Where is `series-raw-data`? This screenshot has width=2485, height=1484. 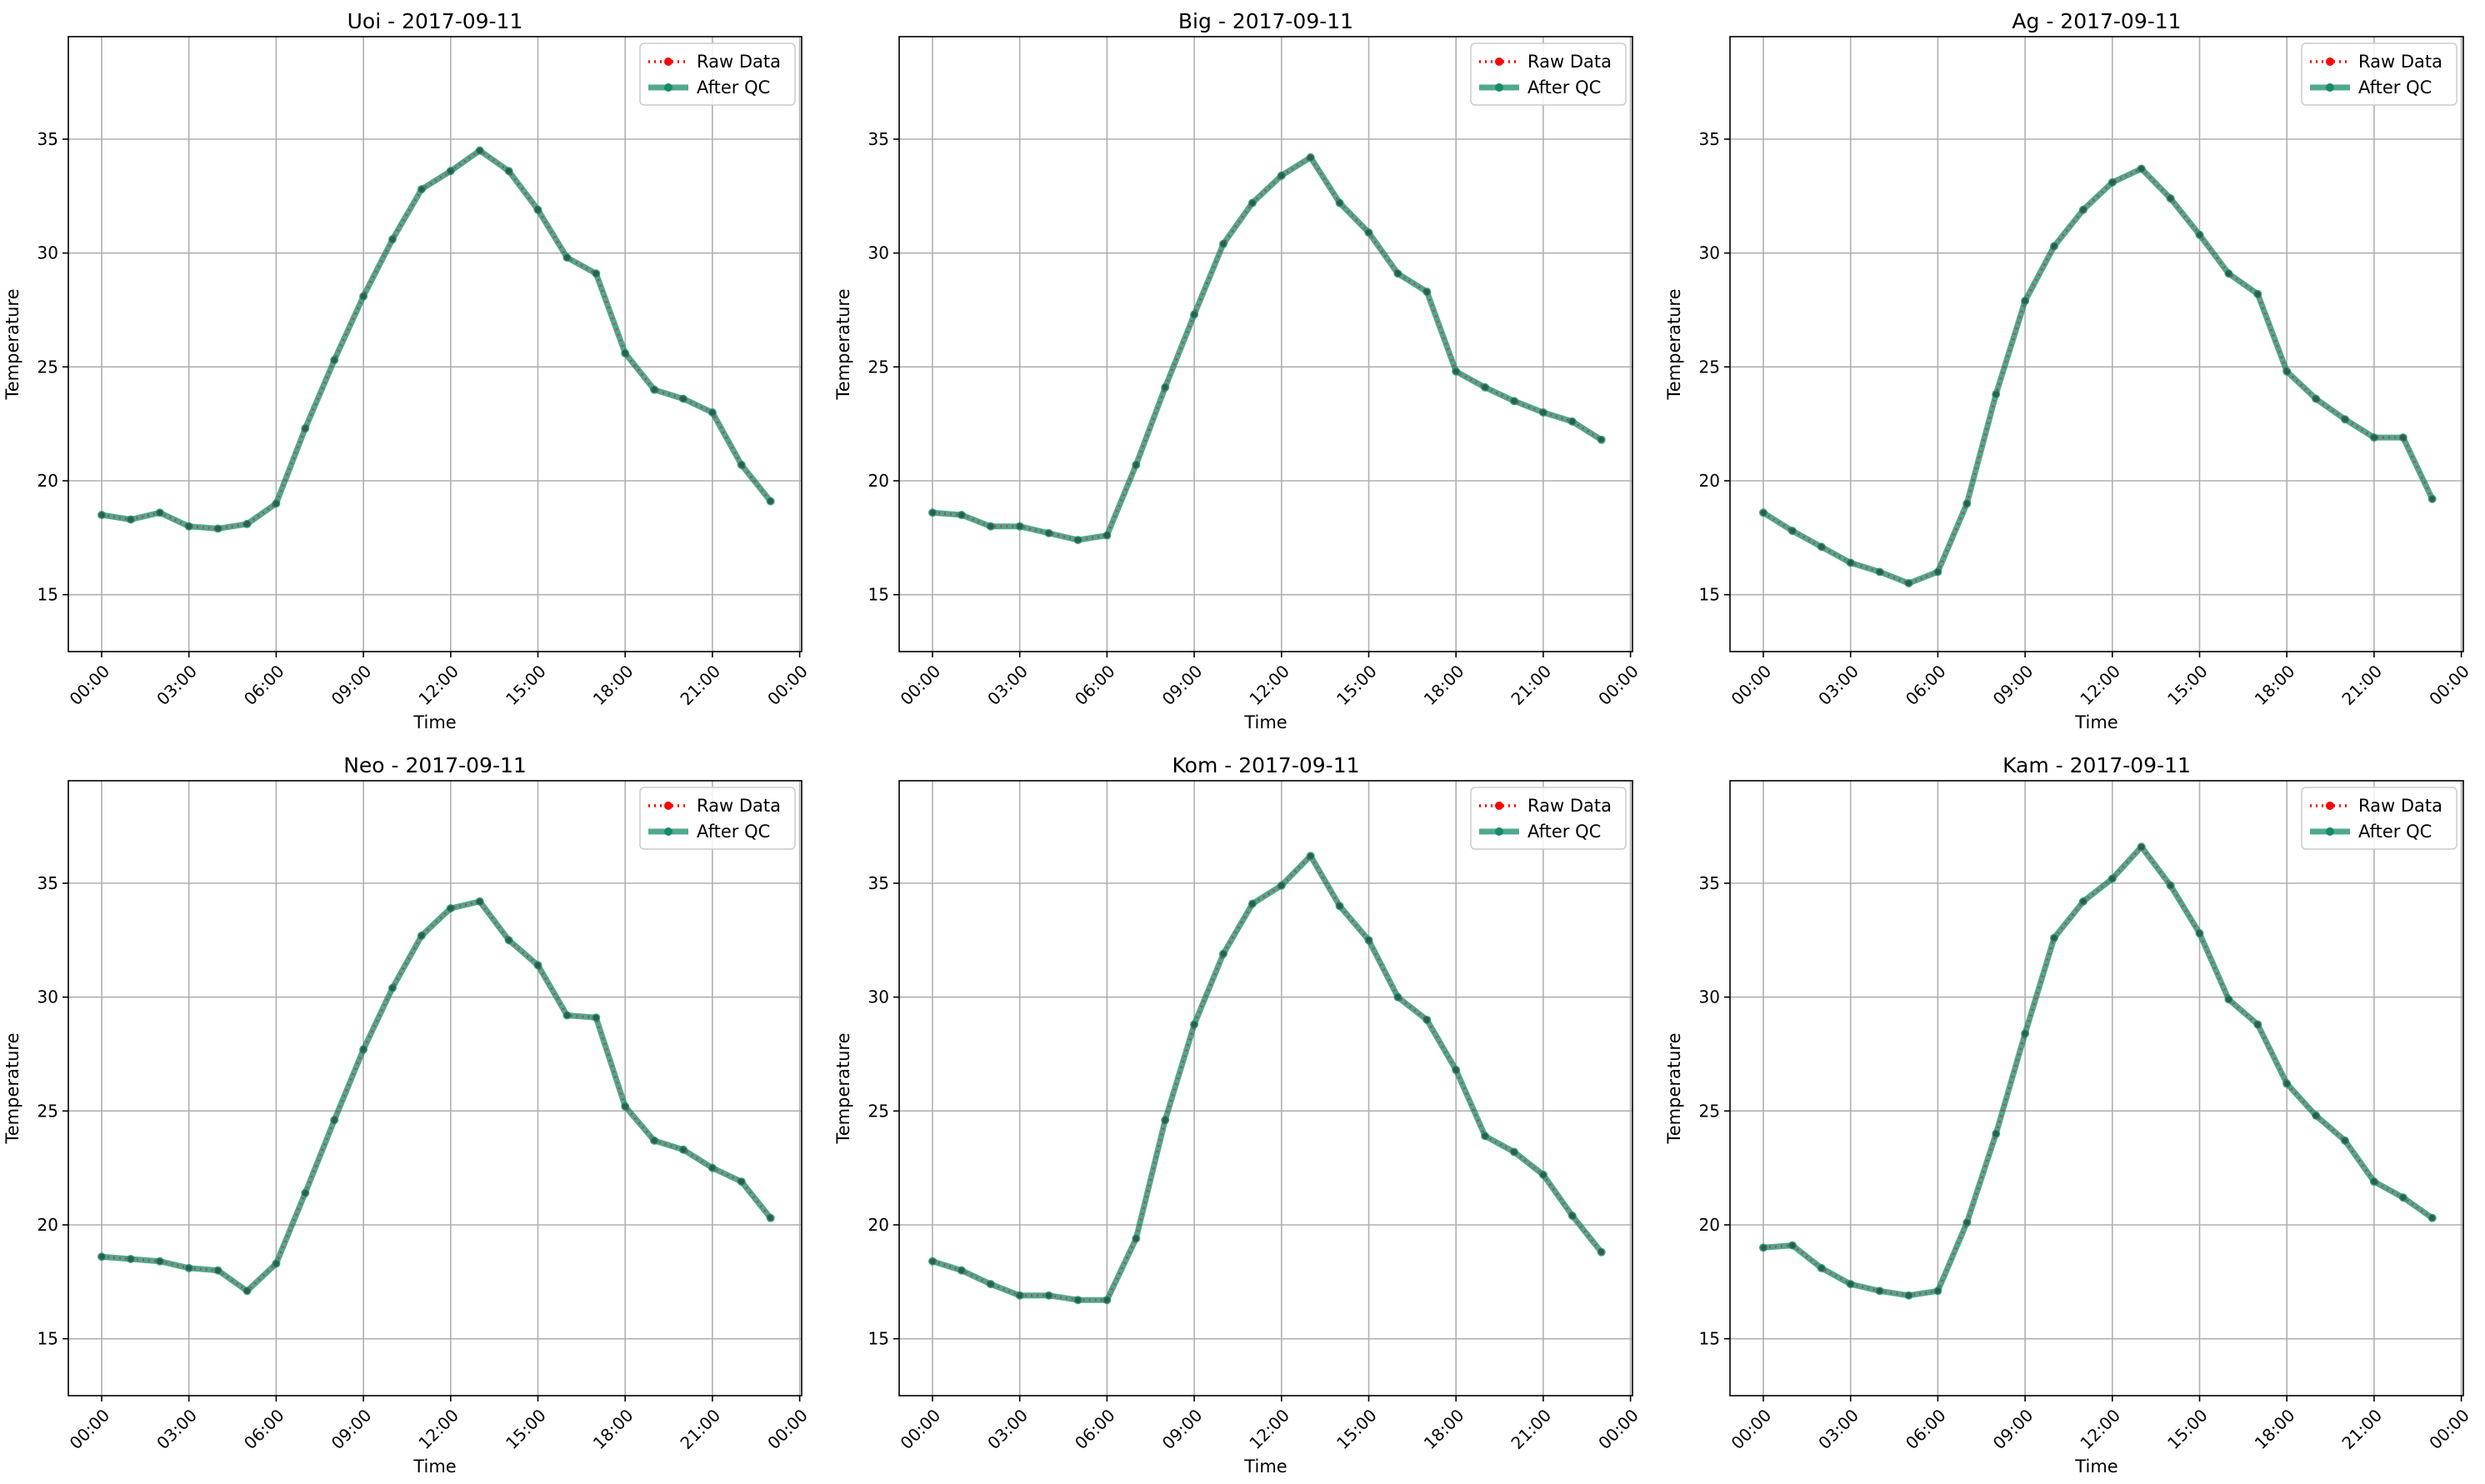
series-raw-data is located at coordinates (436, 339).